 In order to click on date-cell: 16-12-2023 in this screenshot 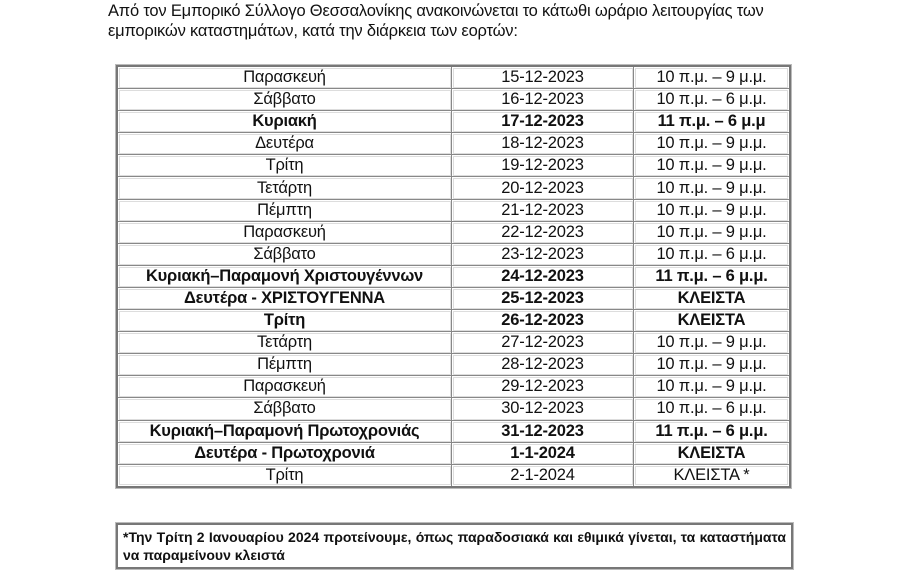, I will do `click(543, 100)`.